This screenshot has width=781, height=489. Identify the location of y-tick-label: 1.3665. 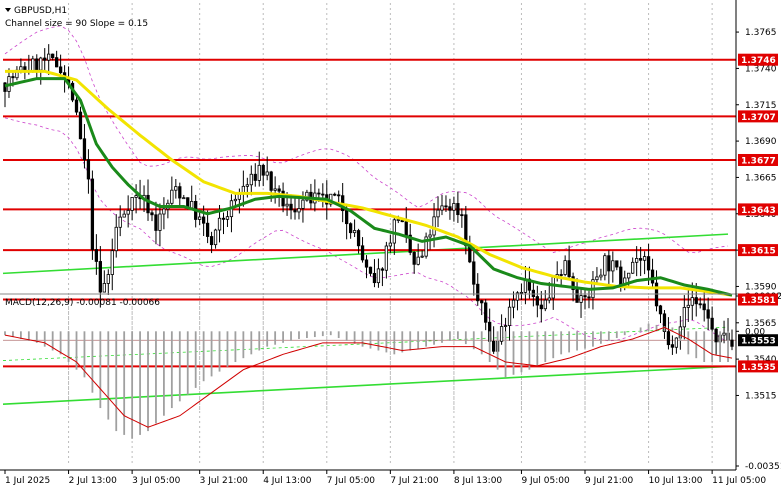
(761, 178).